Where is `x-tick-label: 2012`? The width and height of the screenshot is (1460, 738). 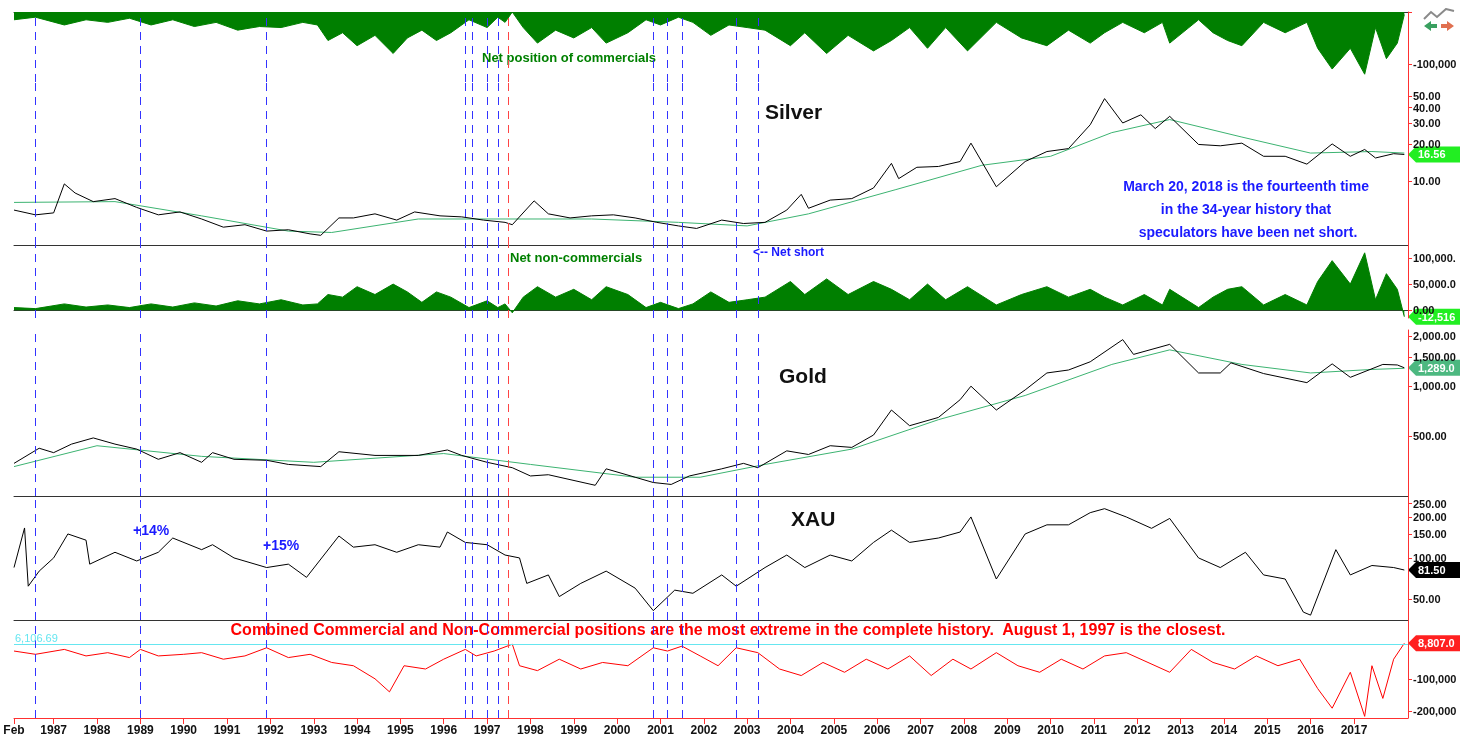 x-tick-label: 2012 is located at coordinates (1137, 730).